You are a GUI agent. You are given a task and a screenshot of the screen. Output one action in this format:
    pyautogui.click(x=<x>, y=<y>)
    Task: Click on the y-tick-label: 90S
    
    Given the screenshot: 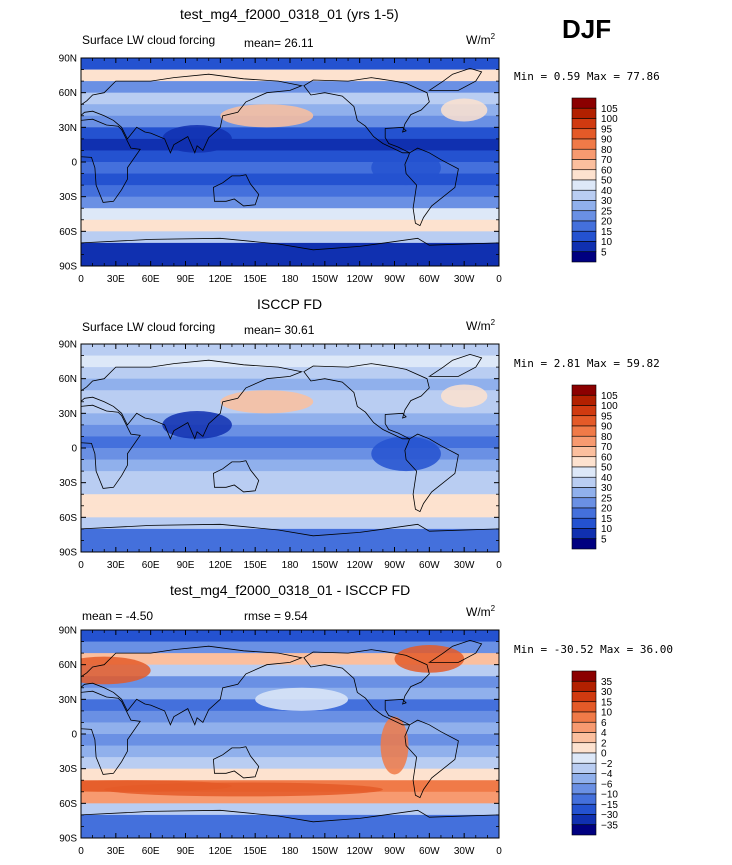 What is the action you would take?
    pyautogui.click(x=68, y=839)
    